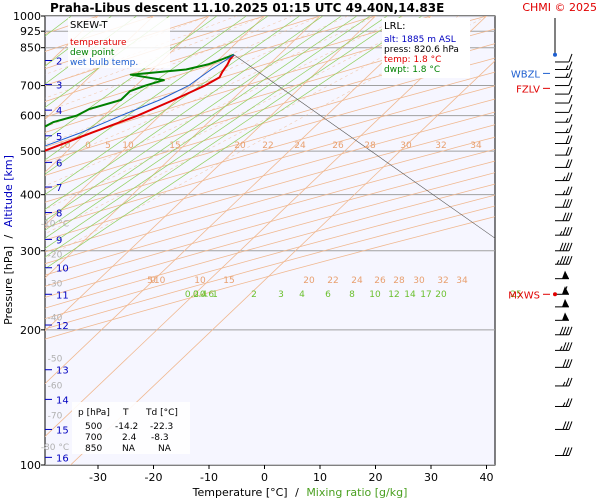 Image resolution: width=600 pixels, height=500 pixels. I want to click on pressure-tick-label: 400, so click(30, 195).